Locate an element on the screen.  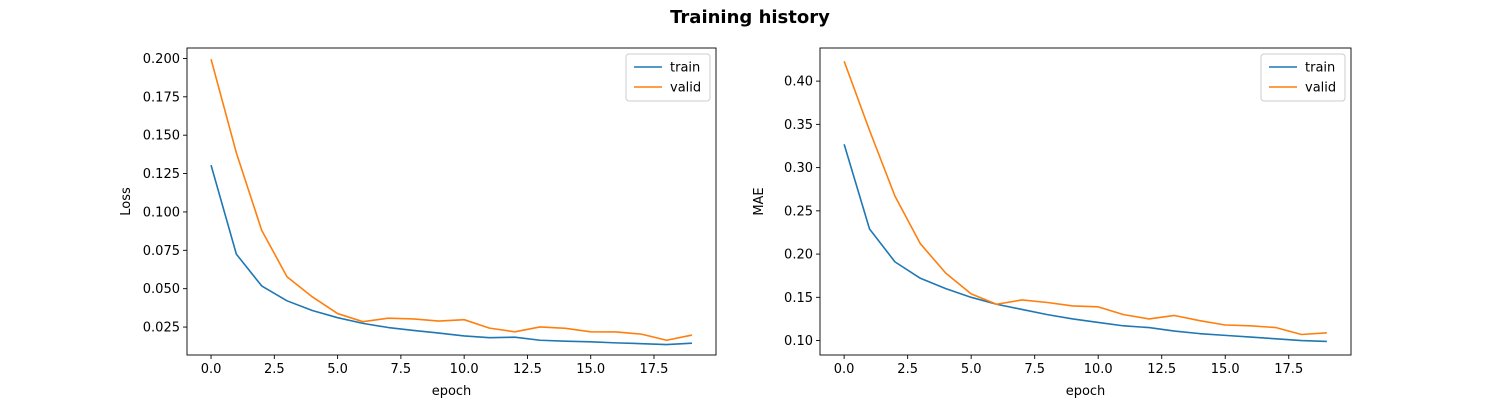
y-tick-label: 0.40 is located at coordinates (798, 82).